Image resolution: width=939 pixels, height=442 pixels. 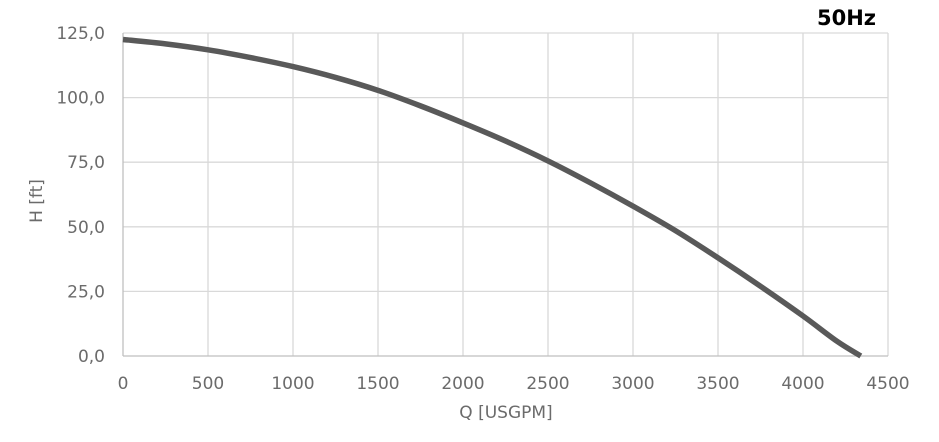 What do you see at coordinates (86, 228) in the screenshot?
I see `y-tick-label: 50,0` at bounding box center [86, 228].